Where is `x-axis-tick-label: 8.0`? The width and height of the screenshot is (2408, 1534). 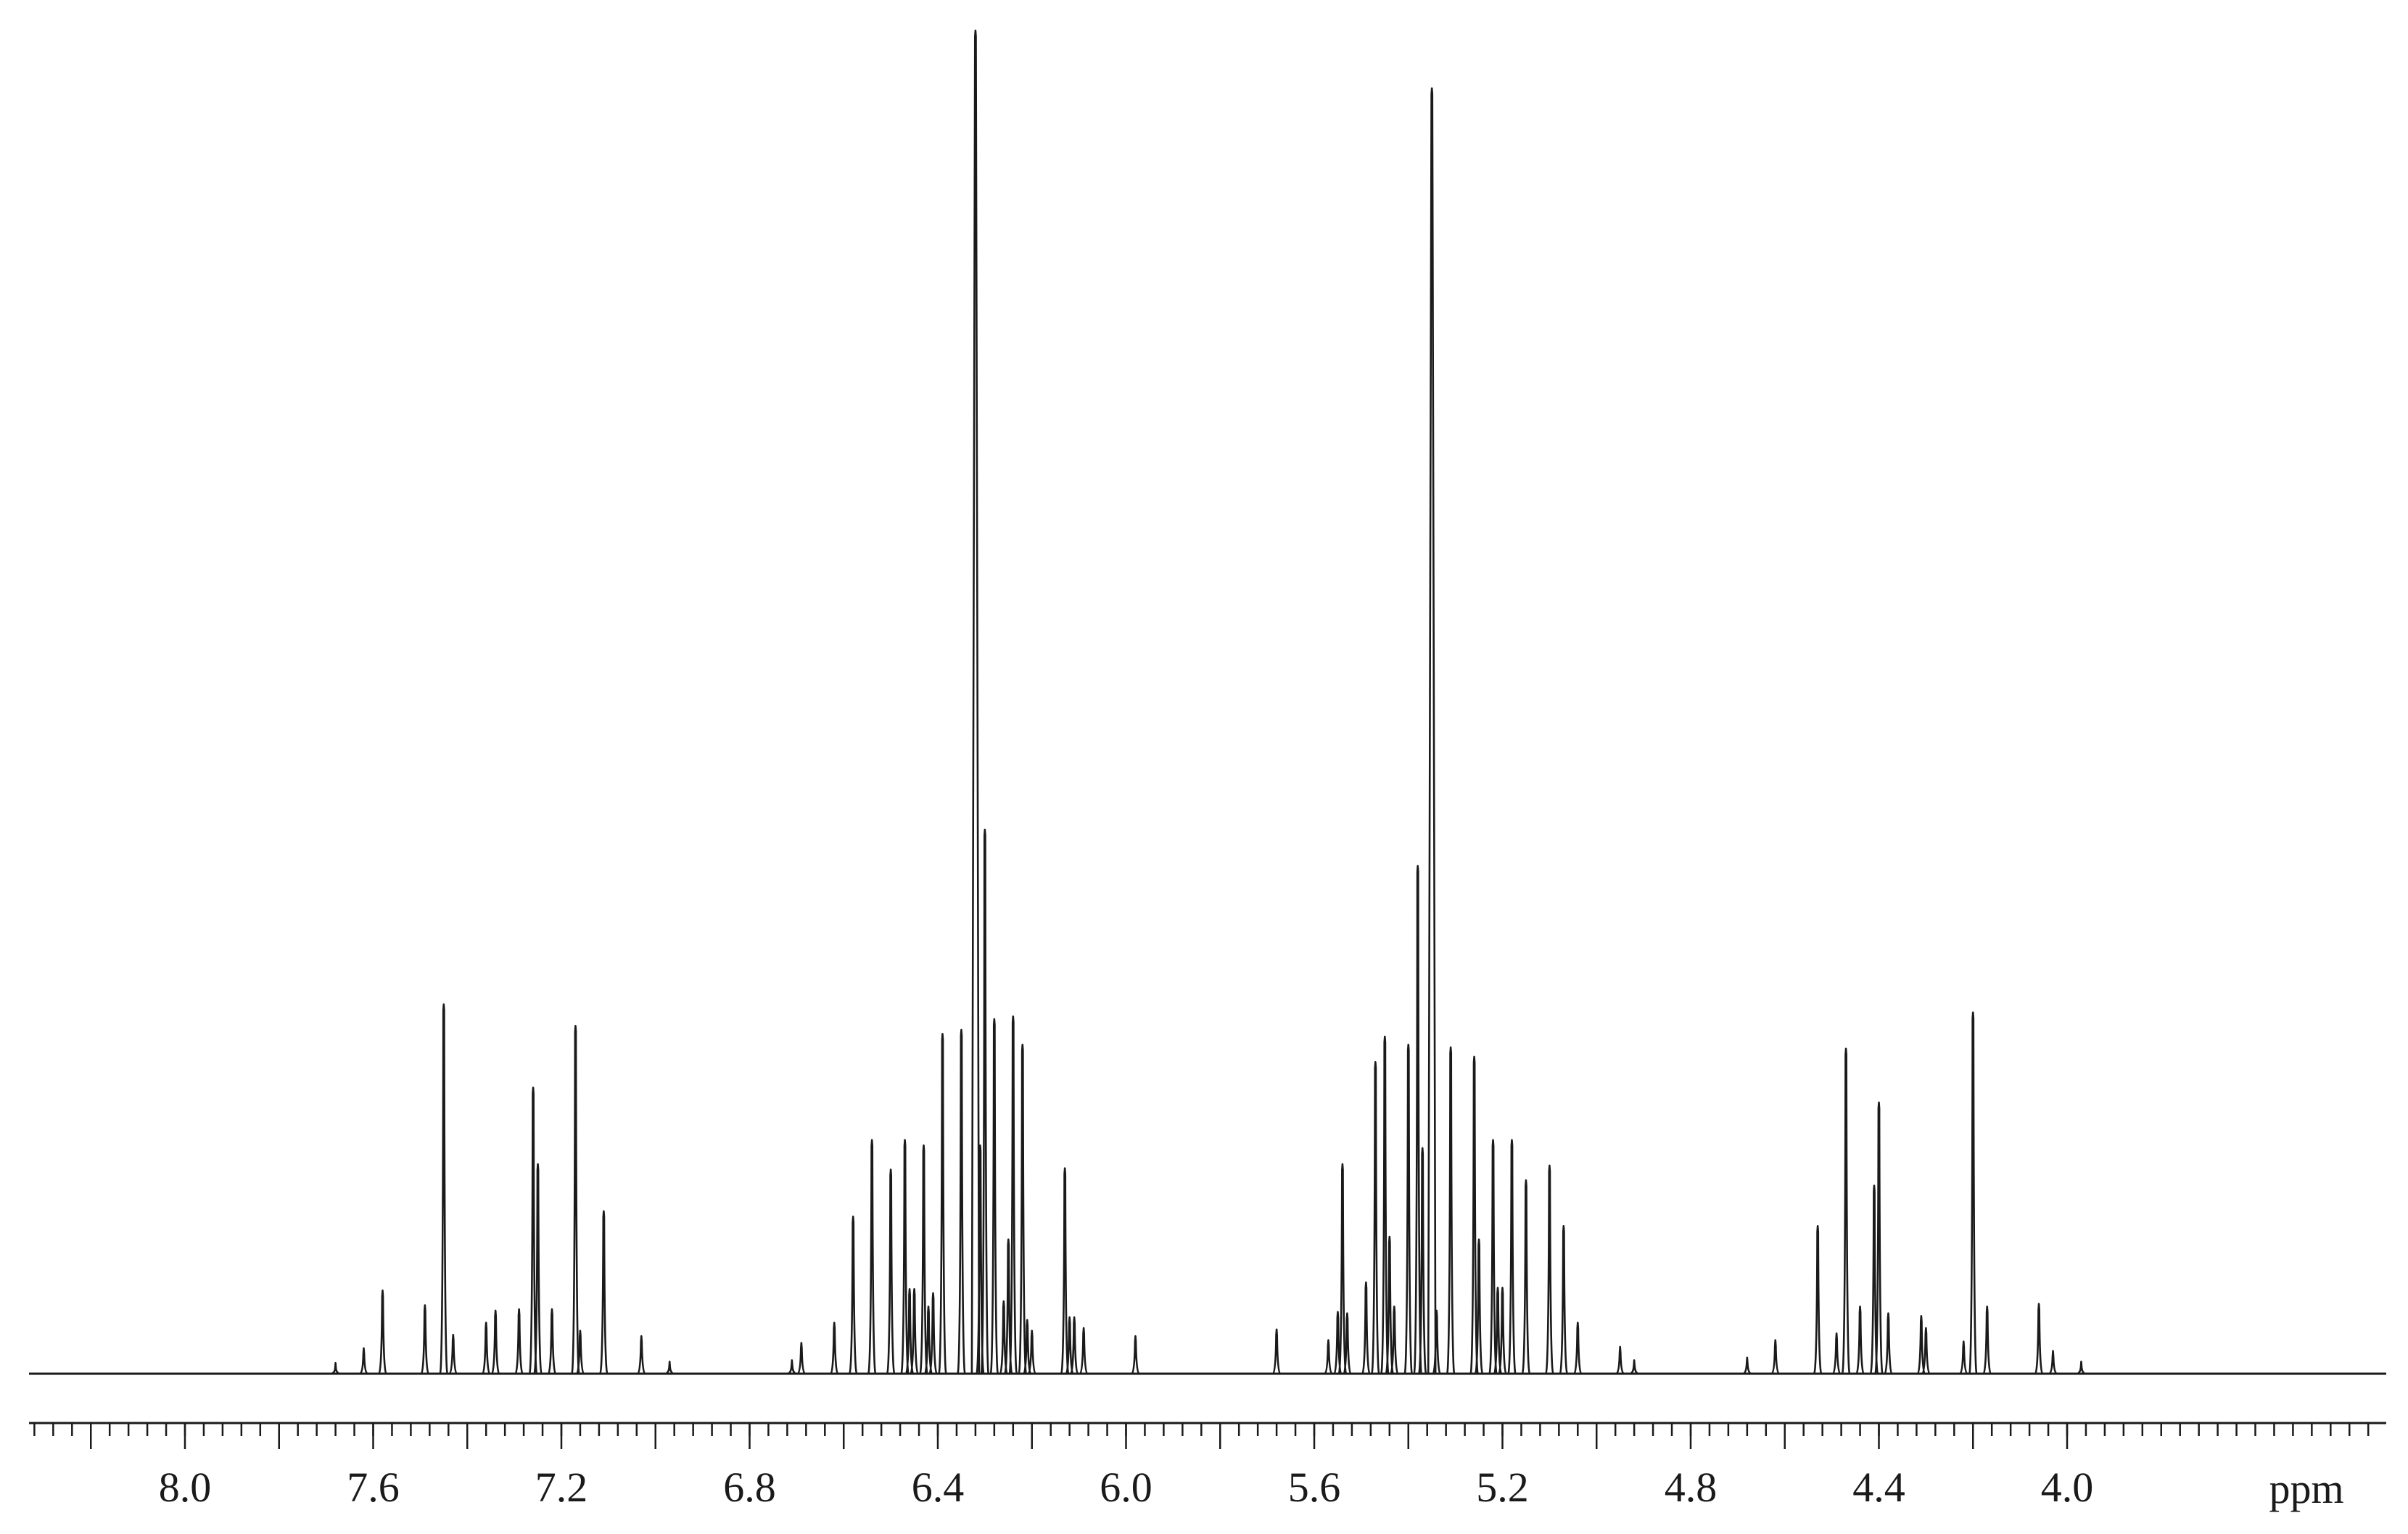
x-axis-tick-label: 8.0 is located at coordinates (185, 1487).